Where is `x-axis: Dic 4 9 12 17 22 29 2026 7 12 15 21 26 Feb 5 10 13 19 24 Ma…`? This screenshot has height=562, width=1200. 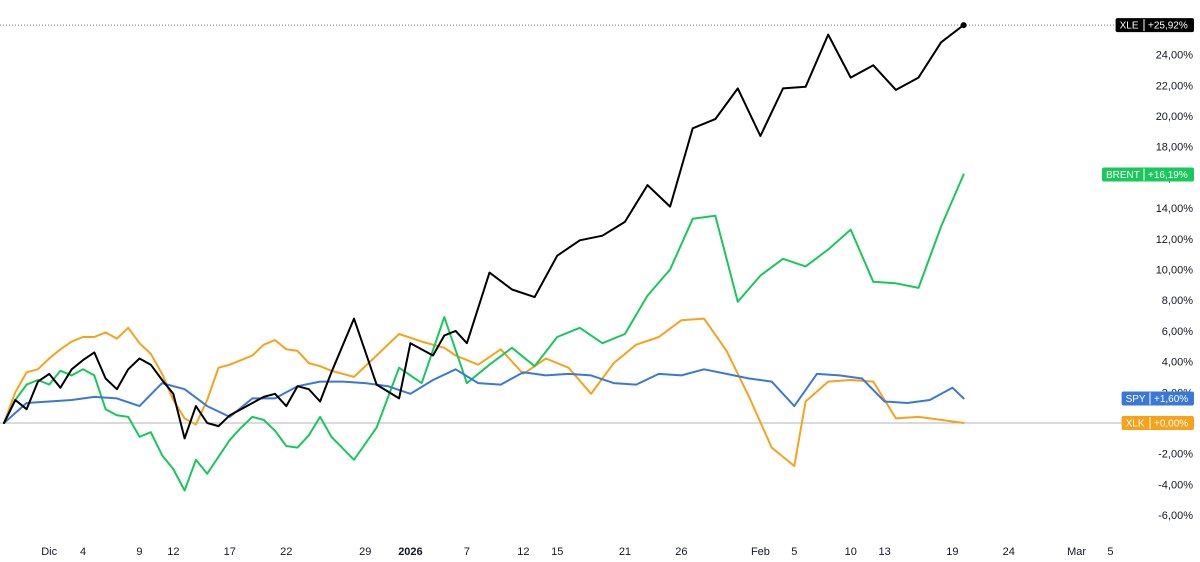
x-axis: Dic 4 9 12 17 22 29 2026 7 12 15 21 26 Feb 5 10 13 19 24 Ma… is located at coordinates (577, 552).